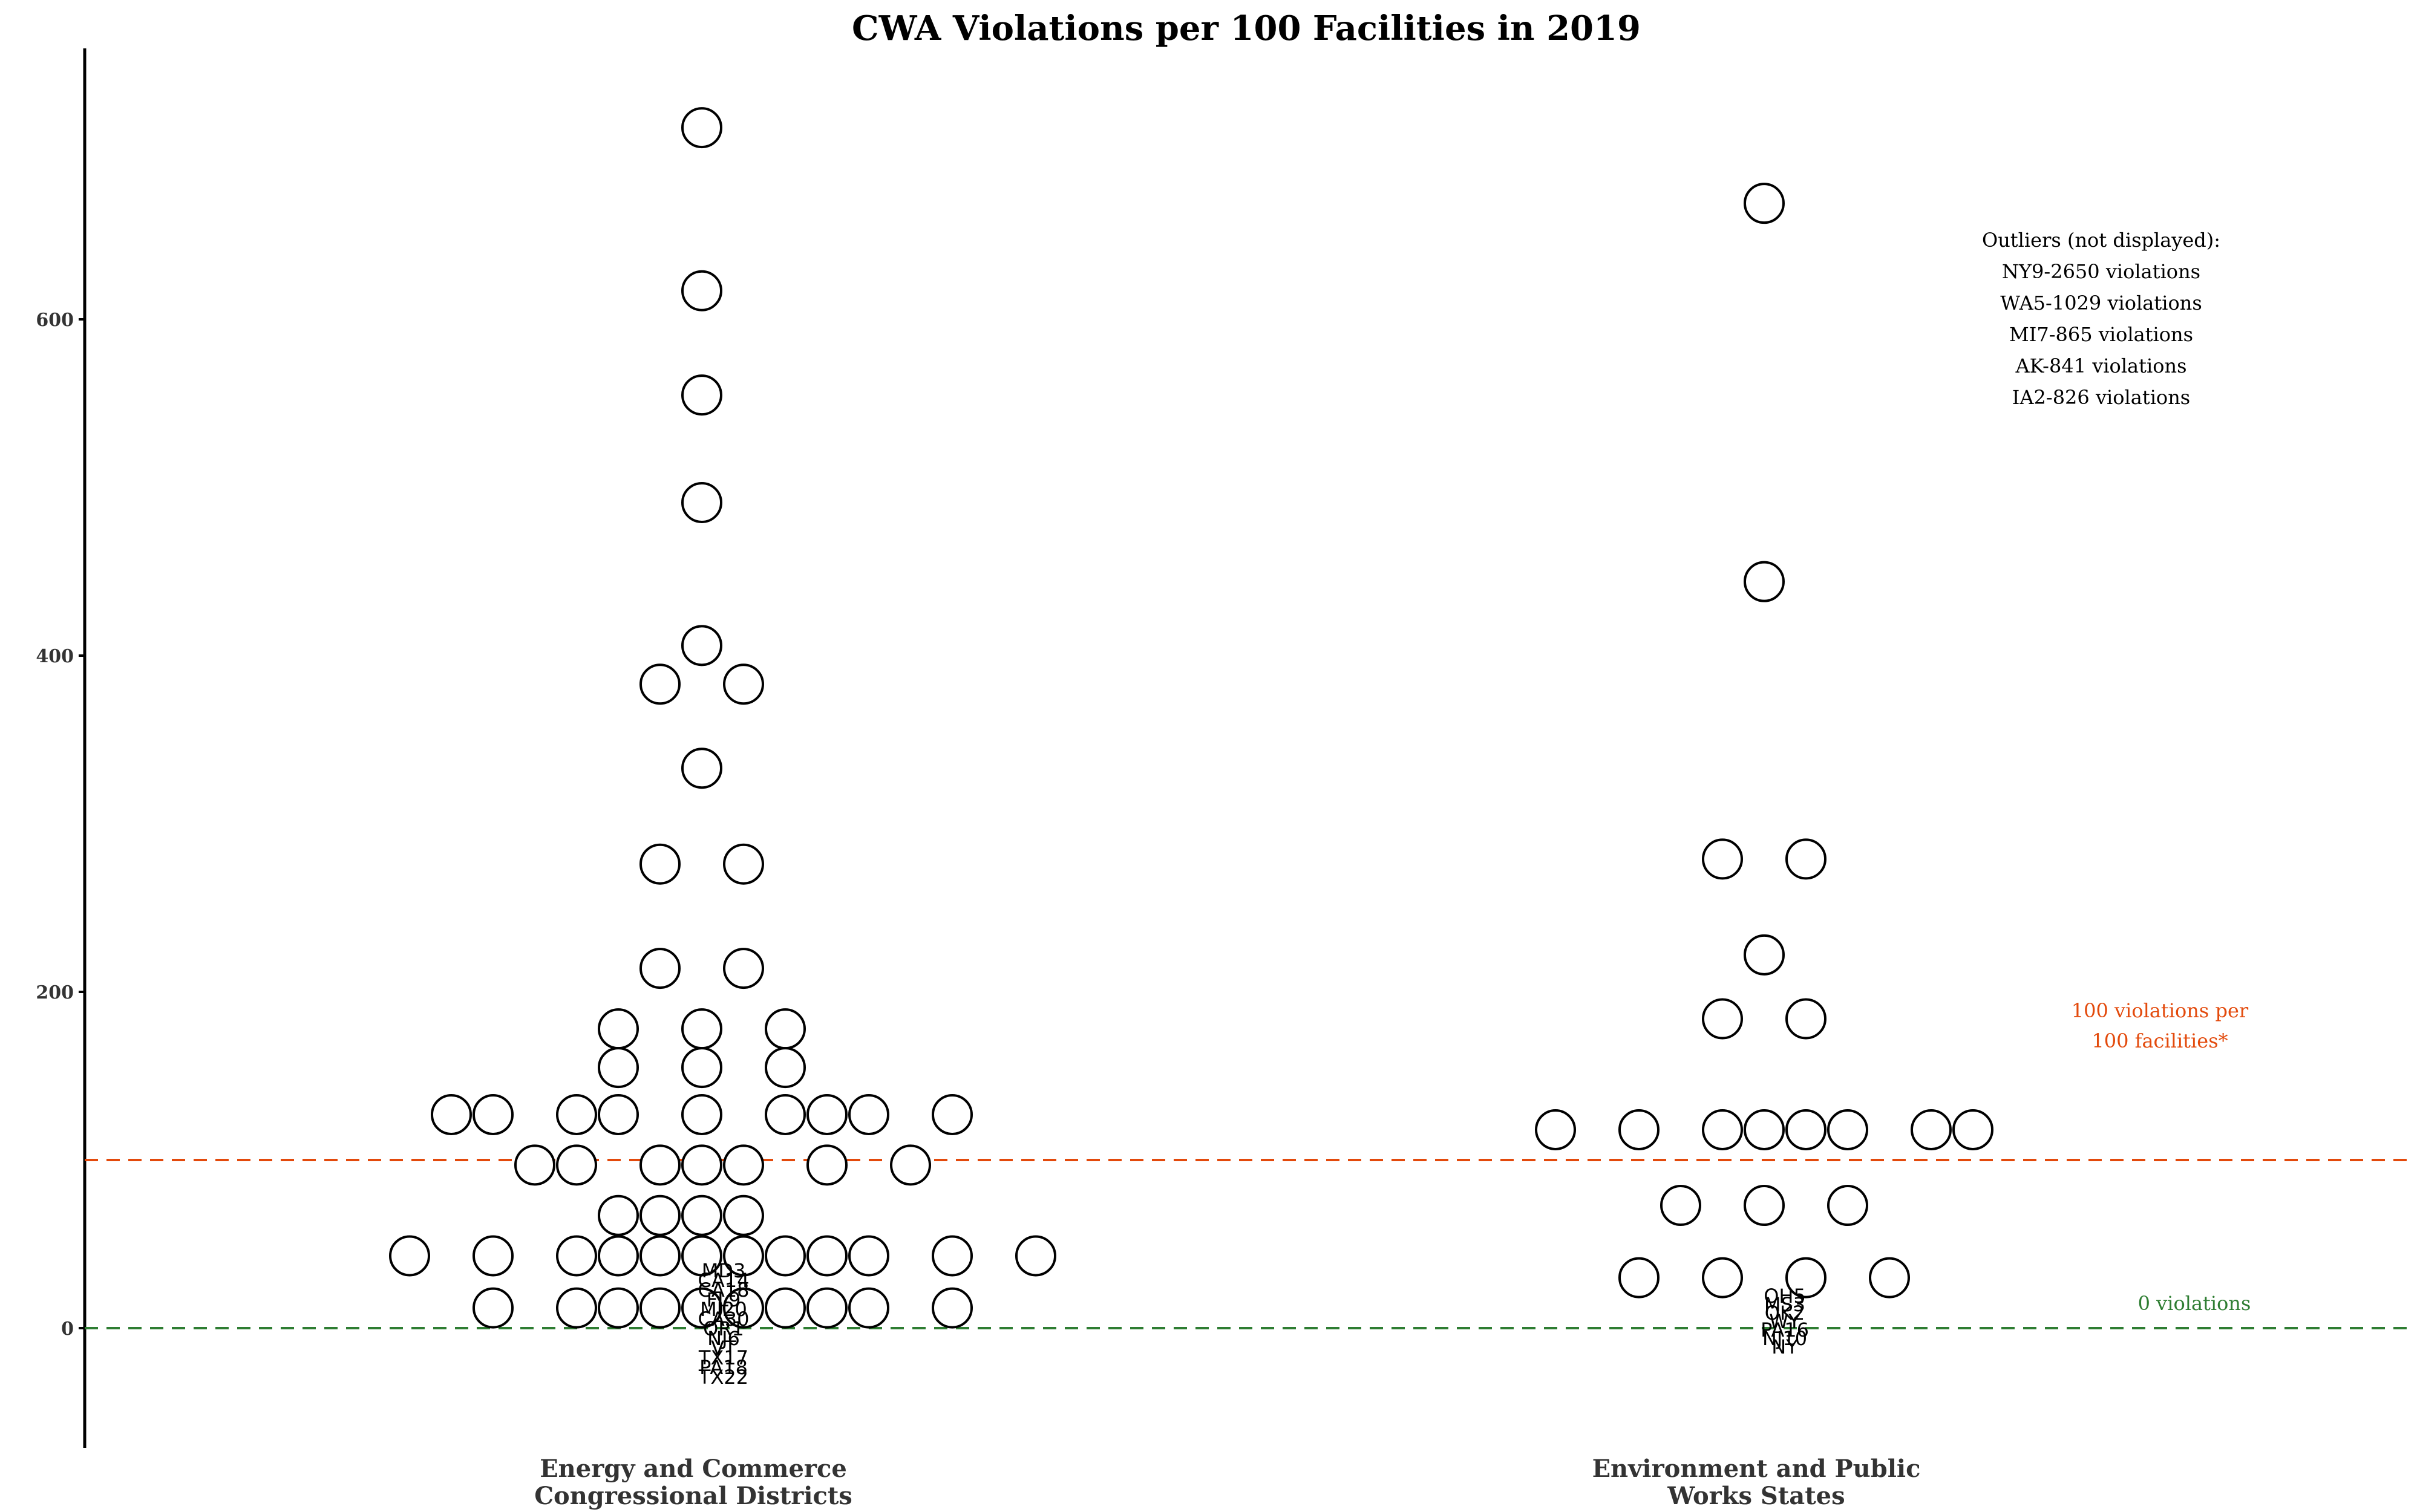 This screenshot has height=1512, width=2420. I want to click on reference-lines, so click(1248, 1244).